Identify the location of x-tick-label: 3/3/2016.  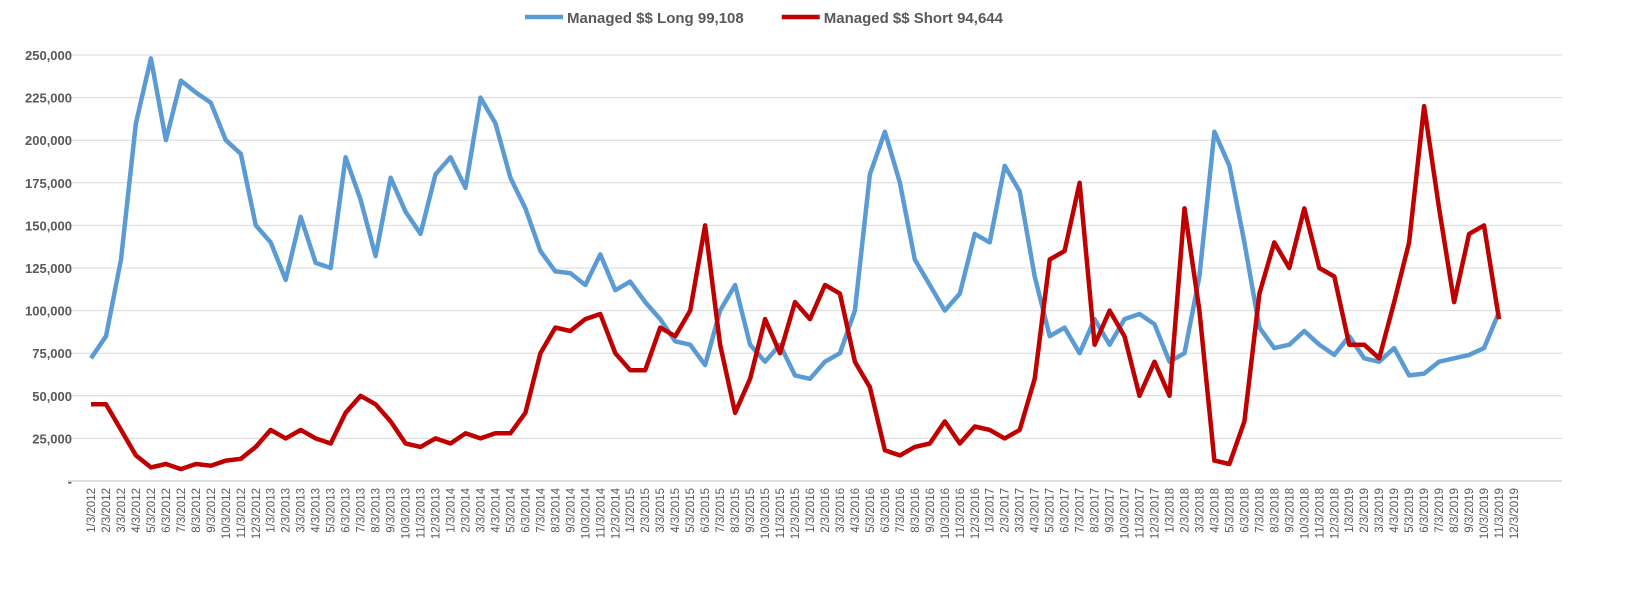
(841, 510).